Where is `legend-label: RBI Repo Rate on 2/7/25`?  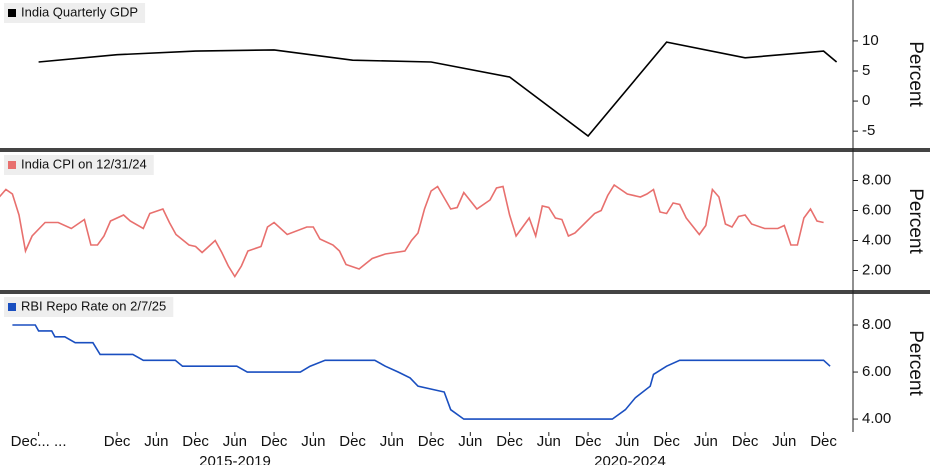
legend-label: RBI Repo Rate on 2/7/25 is located at coordinates (93, 305).